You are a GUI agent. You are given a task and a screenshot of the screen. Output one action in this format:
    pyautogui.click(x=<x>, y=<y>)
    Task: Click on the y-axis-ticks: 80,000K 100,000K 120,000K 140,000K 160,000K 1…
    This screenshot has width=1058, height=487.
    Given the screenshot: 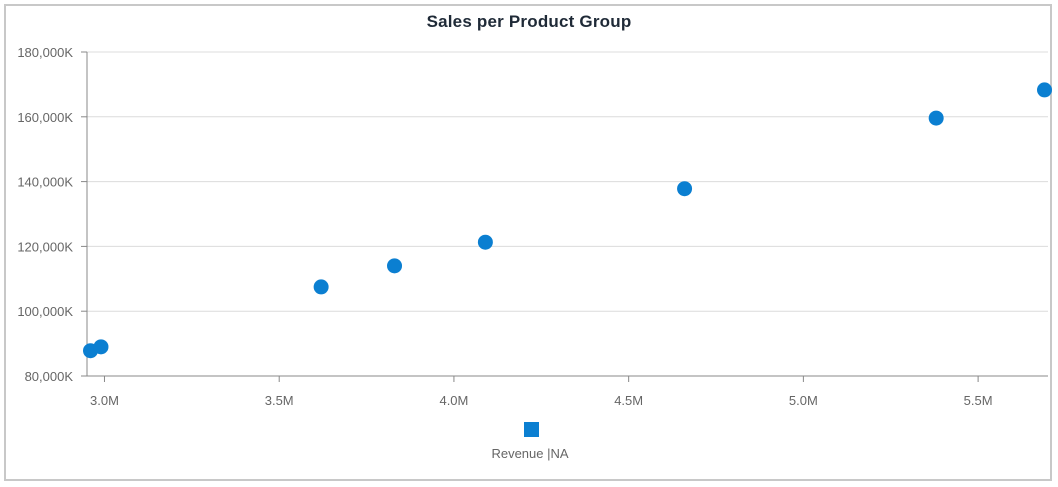 What is the action you would take?
    pyautogui.click(x=52, y=214)
    